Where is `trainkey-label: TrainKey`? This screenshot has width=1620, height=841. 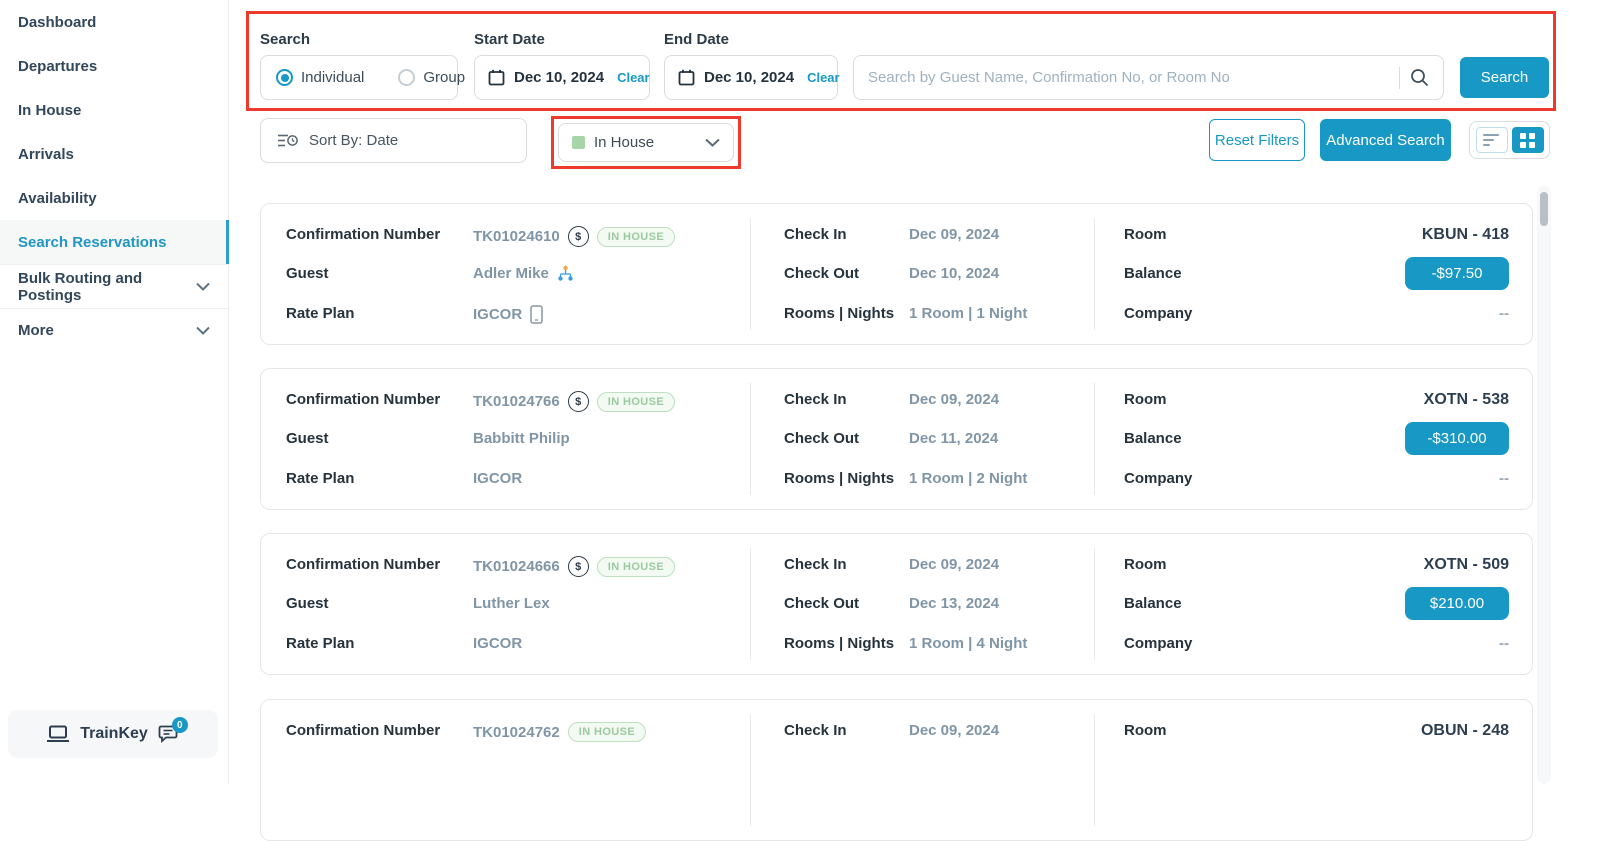 trainkey-label: TrainKey is located at coordinates (114, 733).